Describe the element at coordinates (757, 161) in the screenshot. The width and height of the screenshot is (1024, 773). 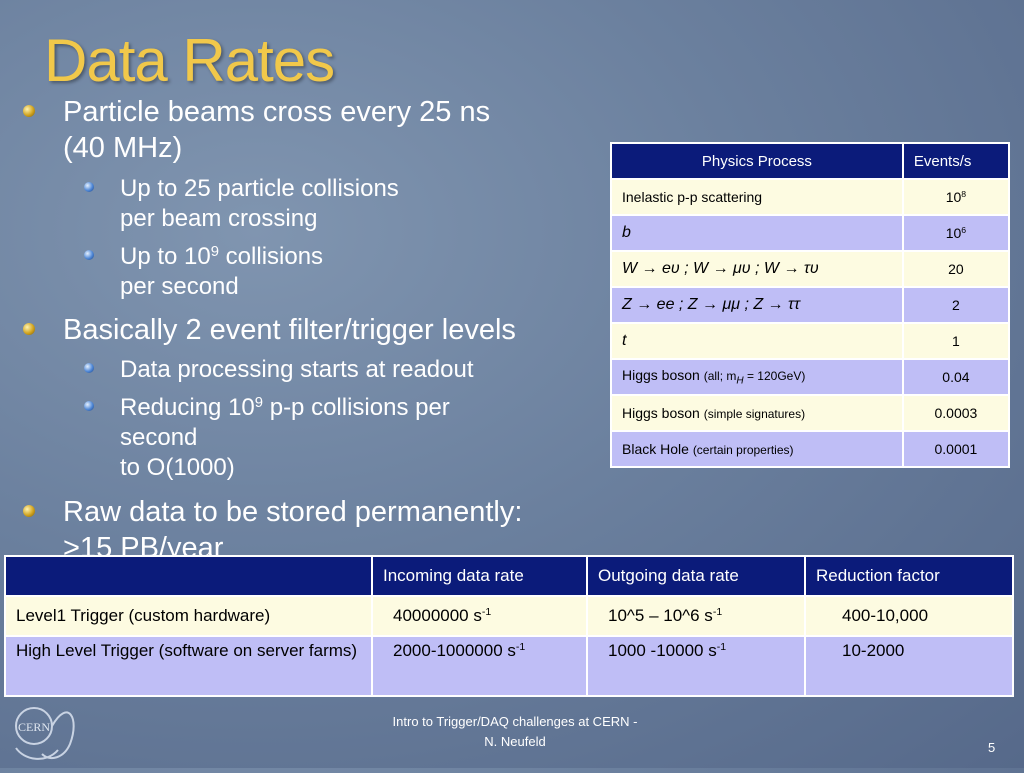
I see `table-header: Physics Process` at that location.